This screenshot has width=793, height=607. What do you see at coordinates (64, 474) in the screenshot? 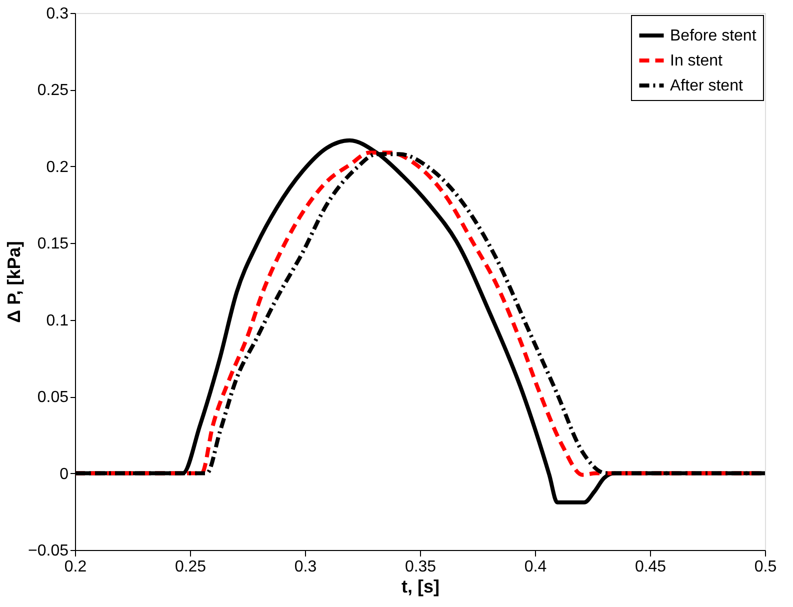
I see `y-tick-label: 0` at bounding box center [64, 474].